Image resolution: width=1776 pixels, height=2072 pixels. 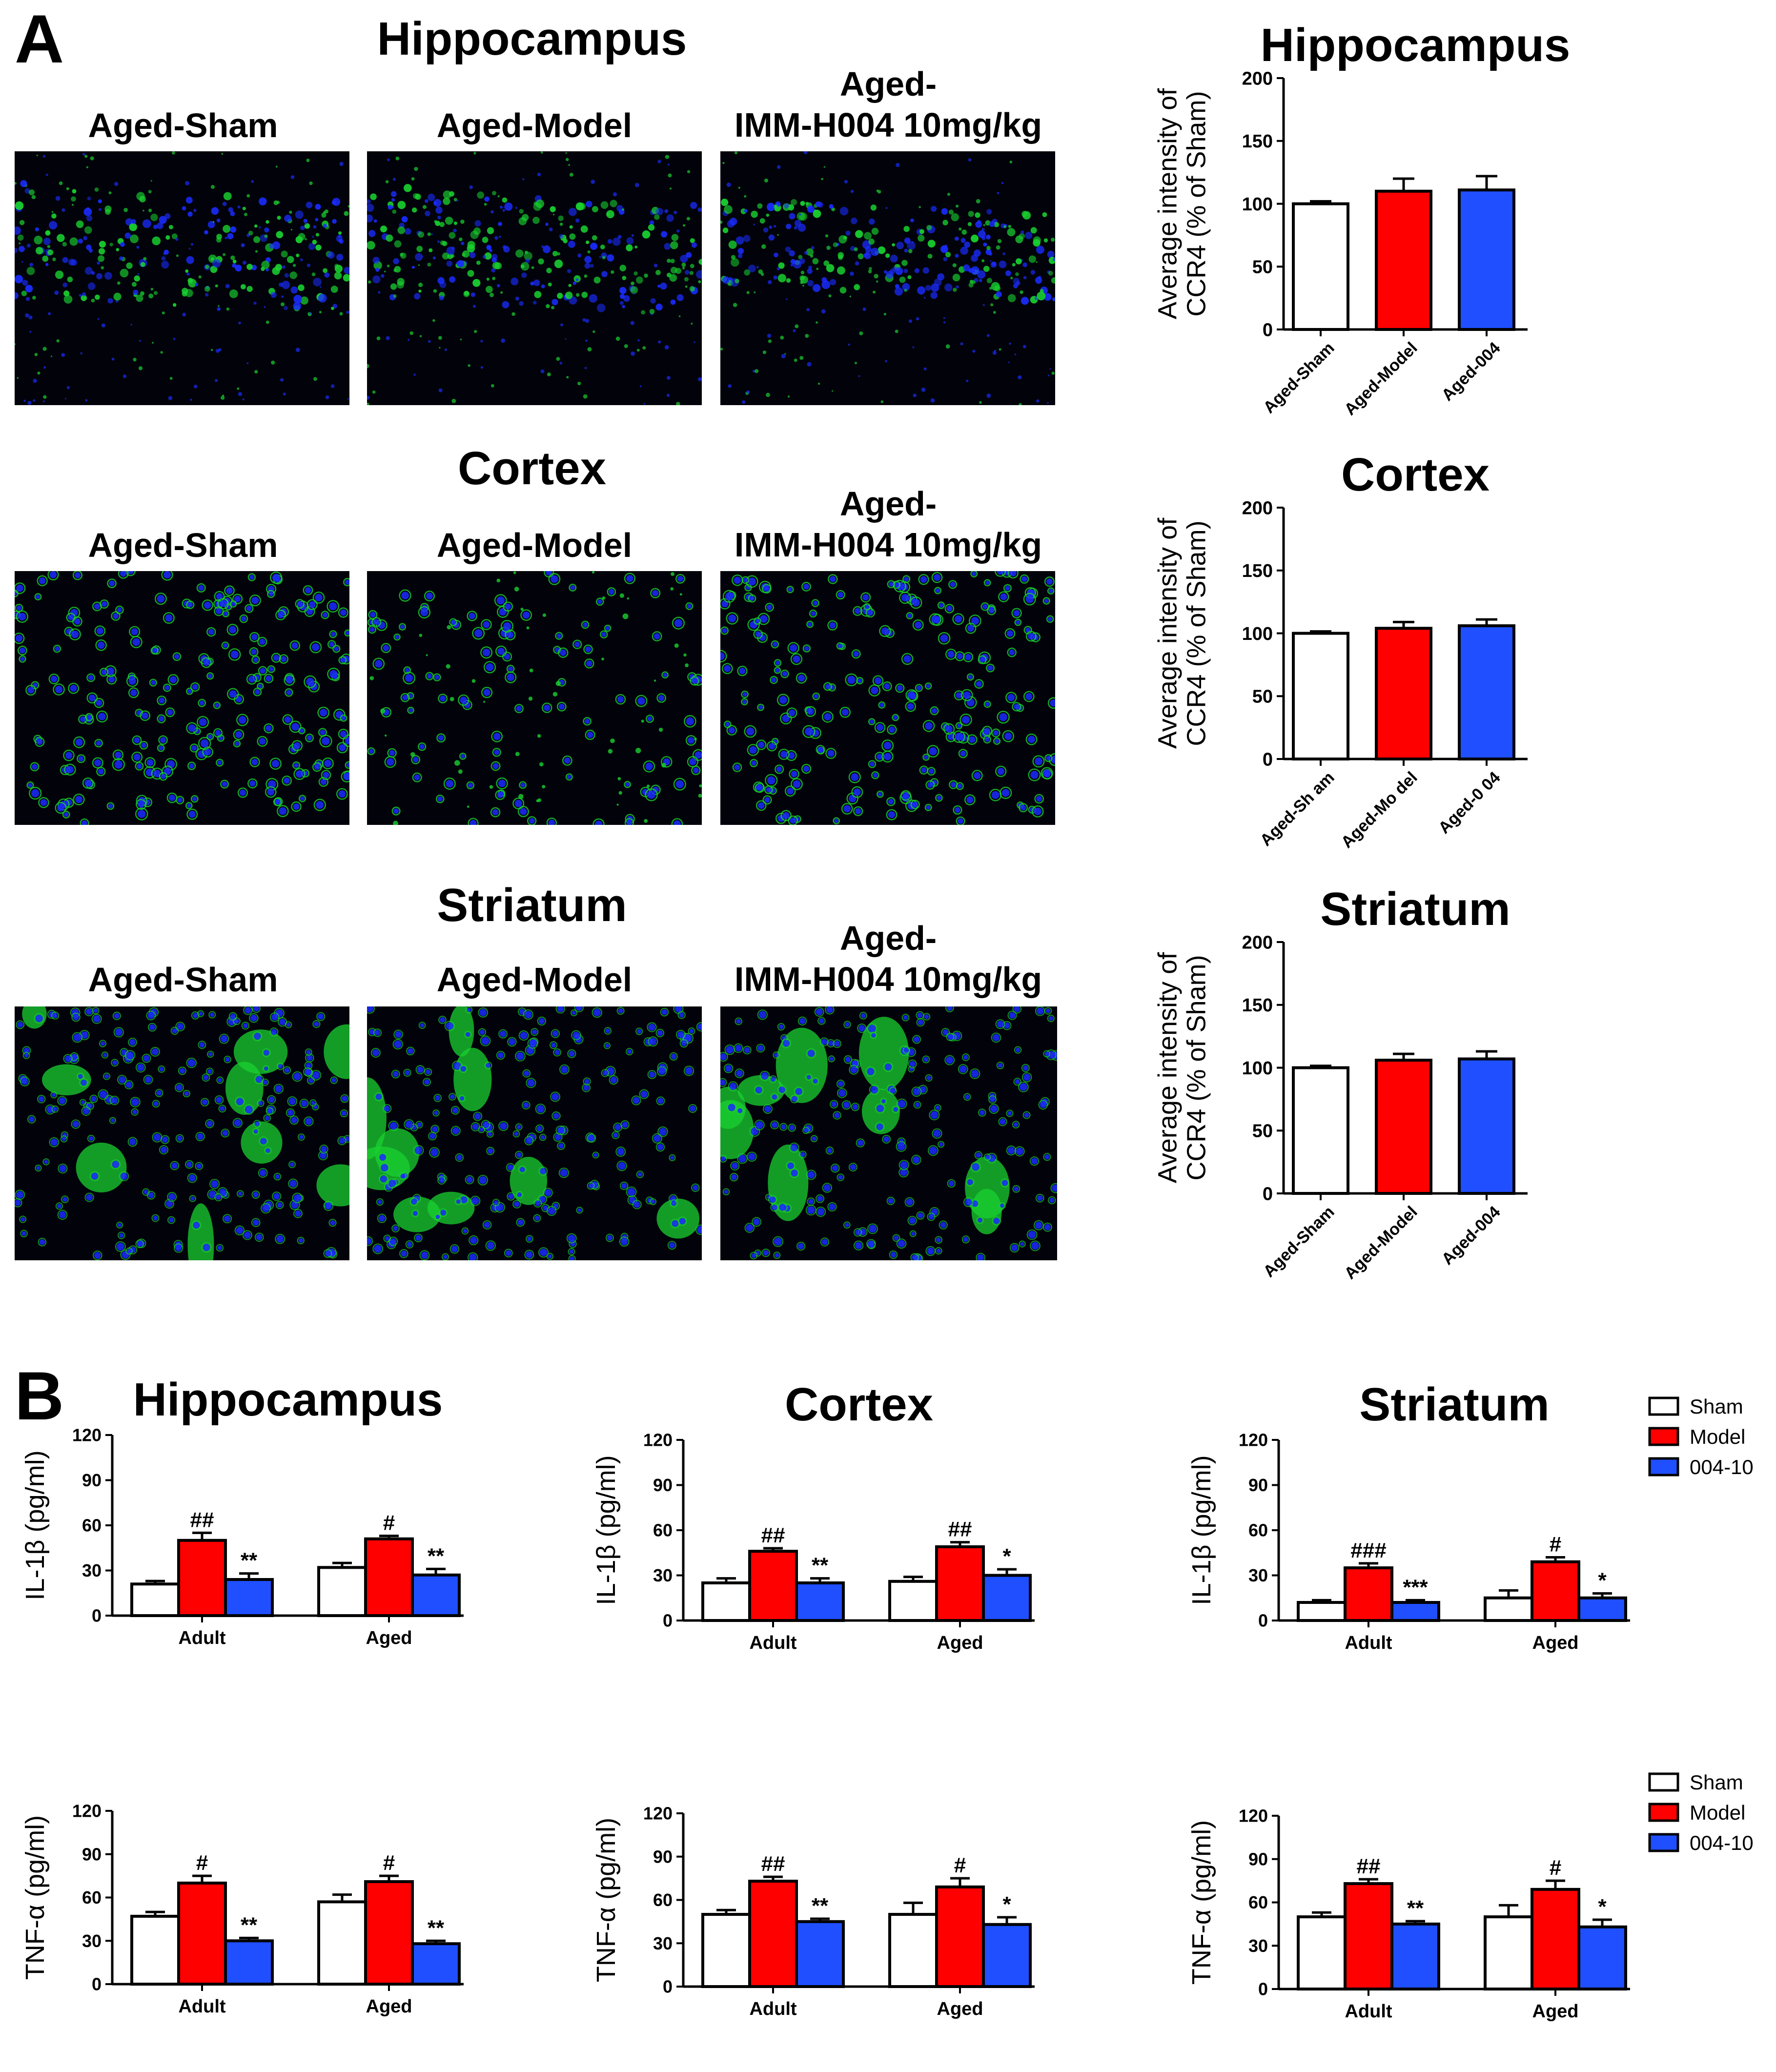 I want to click on x-tick-label: Aged-Model, so click(x=1381, y=379).